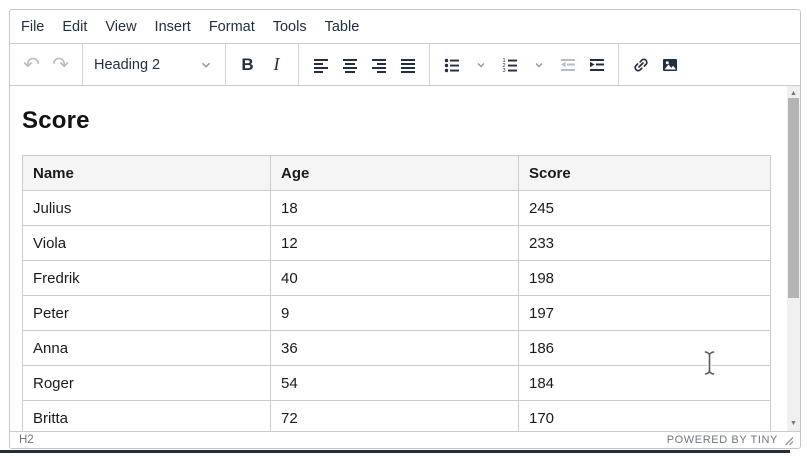  Describe the element at coordinates (405, 26) in the screenshot. I see `menu-bar: File Edit View Insert Format Tools Table` at that location.